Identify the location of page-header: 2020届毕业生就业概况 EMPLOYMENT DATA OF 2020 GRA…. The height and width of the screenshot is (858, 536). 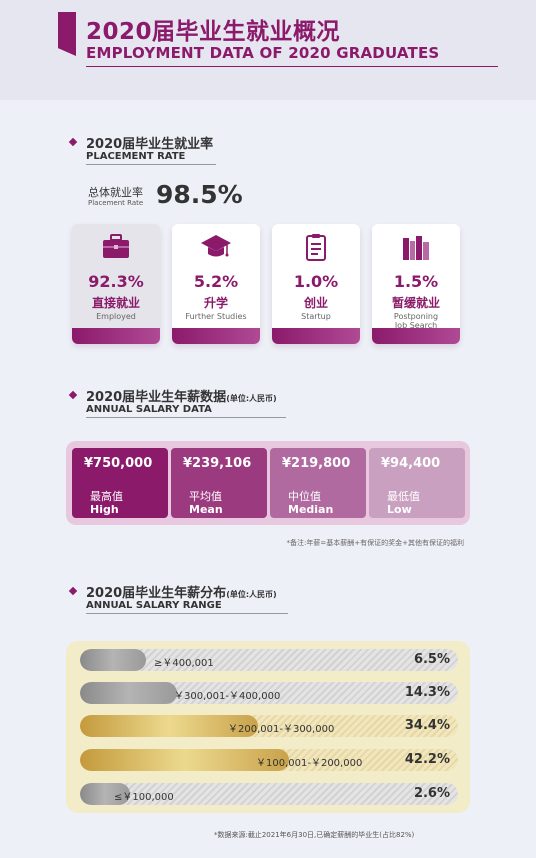
(268, 50).